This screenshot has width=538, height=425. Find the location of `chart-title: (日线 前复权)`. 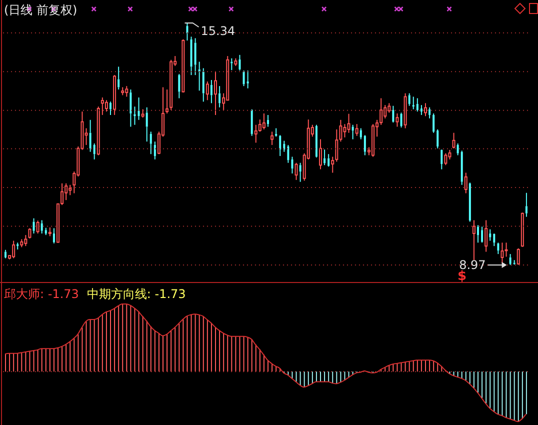

chart-title: (日线 前复权) is located at coordinates (41, 10).